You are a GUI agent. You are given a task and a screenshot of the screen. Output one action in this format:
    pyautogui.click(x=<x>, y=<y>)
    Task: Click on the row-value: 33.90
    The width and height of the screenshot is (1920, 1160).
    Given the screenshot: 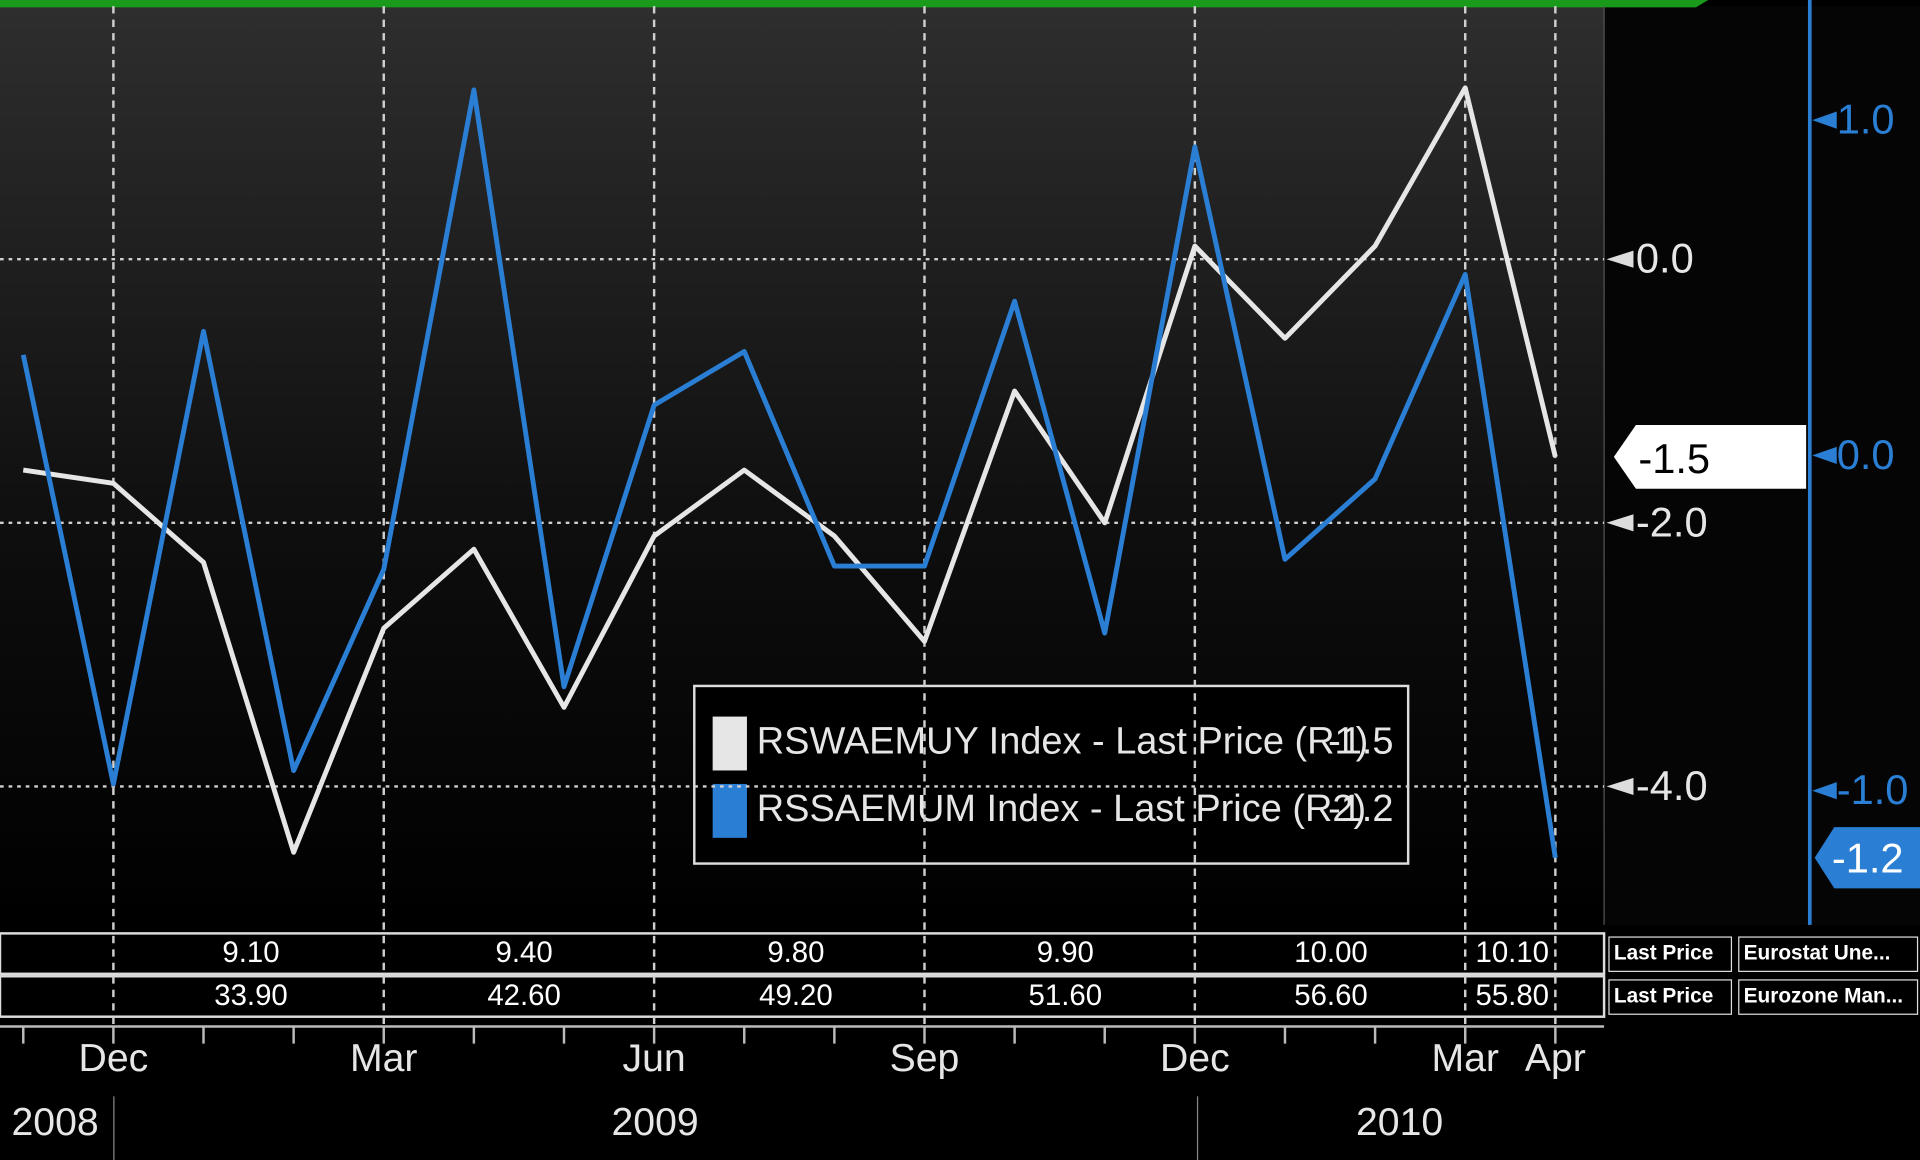 What is the action you would take?
    pyautogui.click(x=251, y=995)
    